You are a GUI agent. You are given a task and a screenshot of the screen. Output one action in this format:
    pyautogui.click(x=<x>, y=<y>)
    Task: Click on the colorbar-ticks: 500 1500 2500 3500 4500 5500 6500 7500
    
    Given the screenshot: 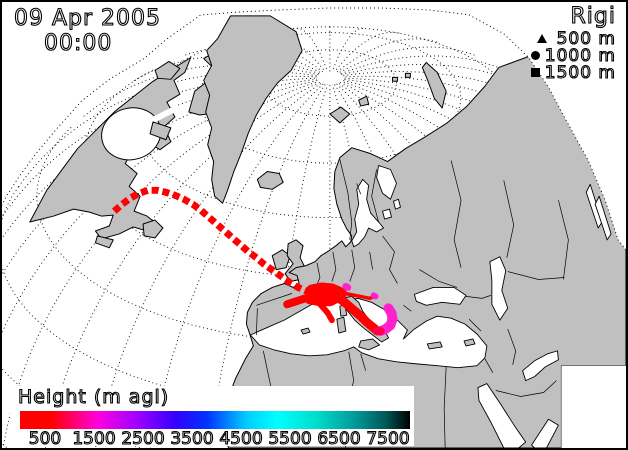 What is the action you would take?
    pyautogui.click(x=215, y=438)
    